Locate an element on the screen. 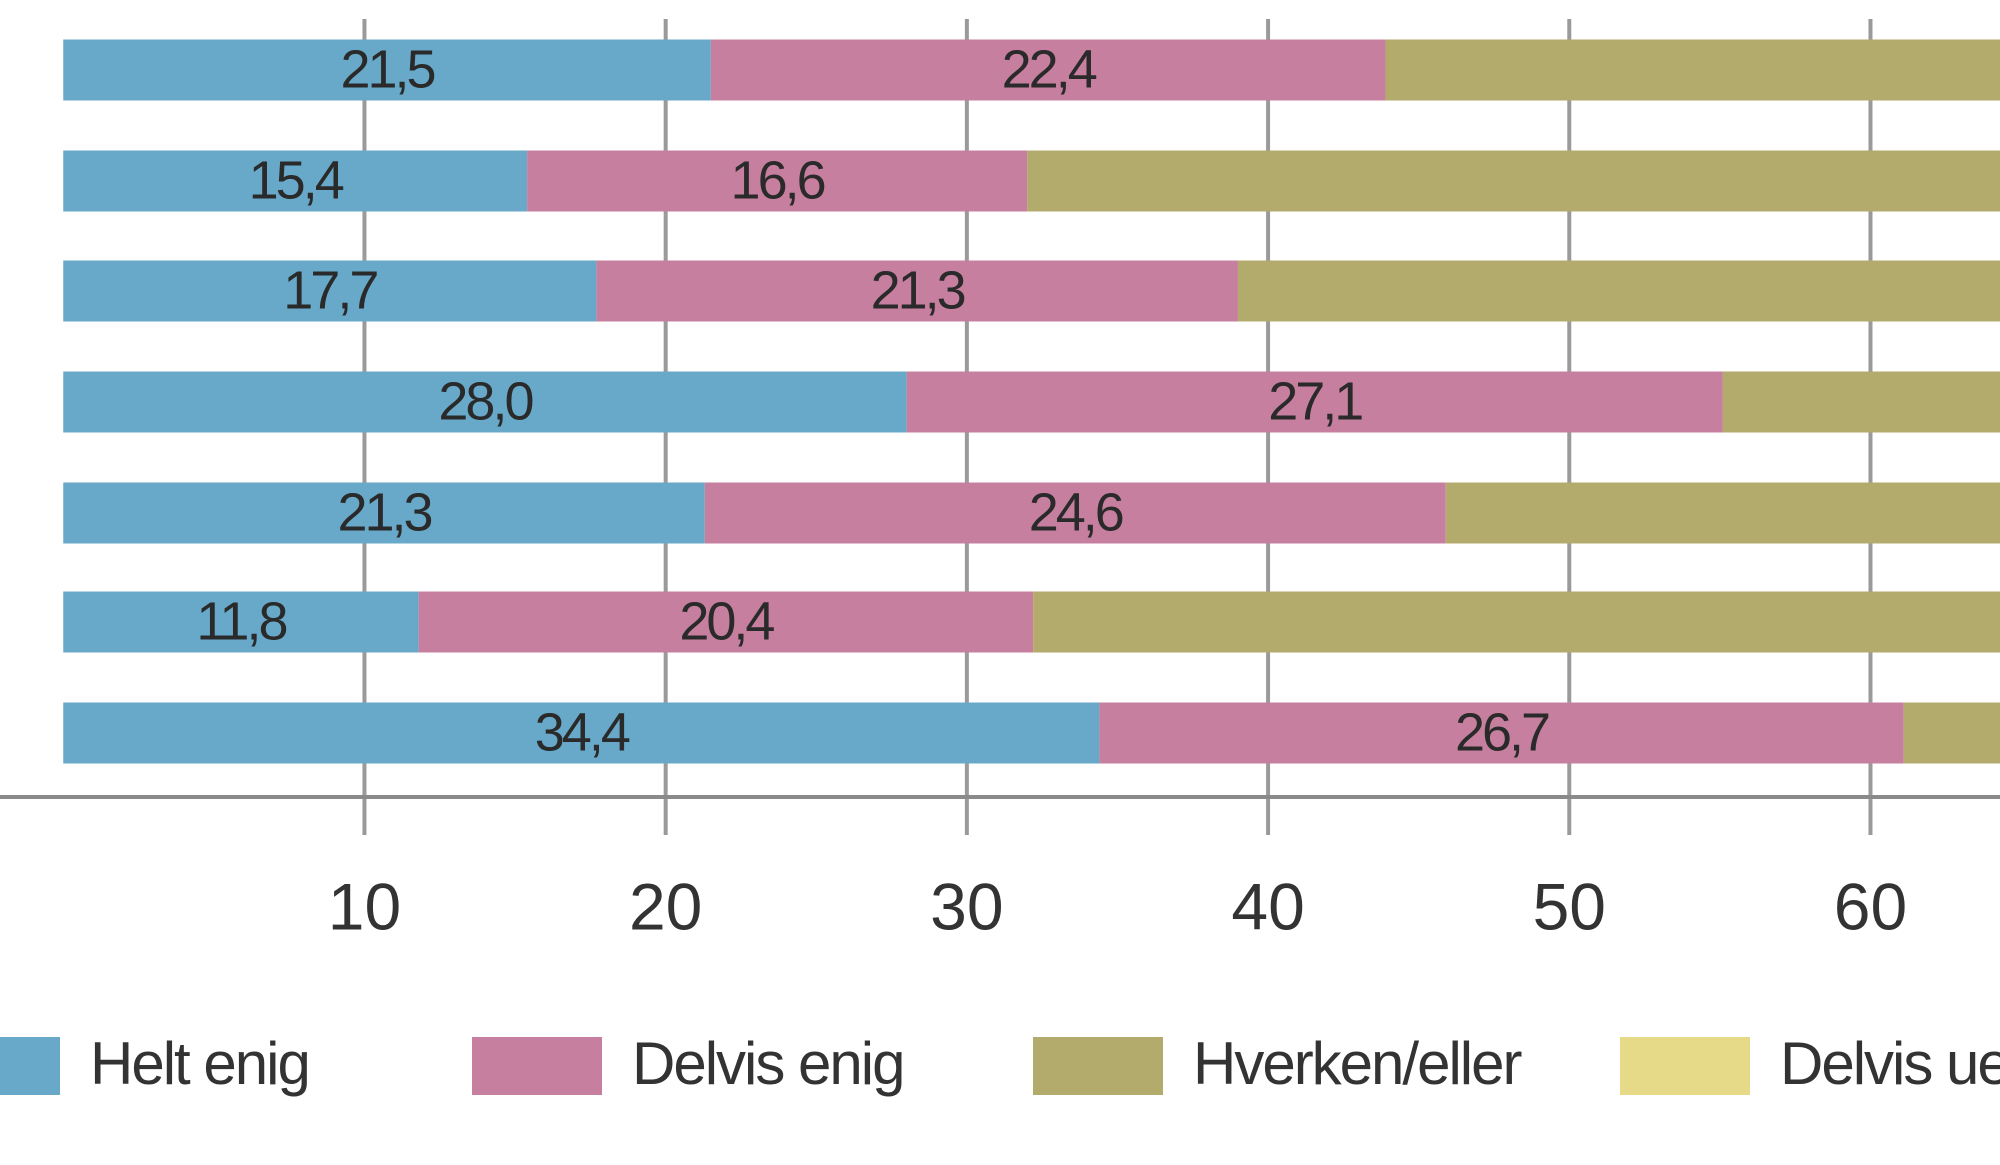  value-label: 34,4 is located at coordinates (582, 732).